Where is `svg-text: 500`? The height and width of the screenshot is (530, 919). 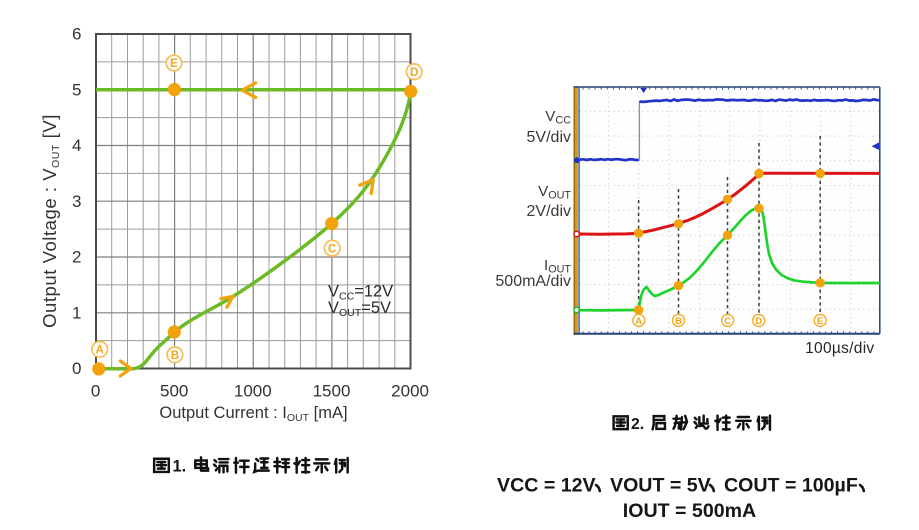
svg-text: 500 is located at coordinates (174, 391).